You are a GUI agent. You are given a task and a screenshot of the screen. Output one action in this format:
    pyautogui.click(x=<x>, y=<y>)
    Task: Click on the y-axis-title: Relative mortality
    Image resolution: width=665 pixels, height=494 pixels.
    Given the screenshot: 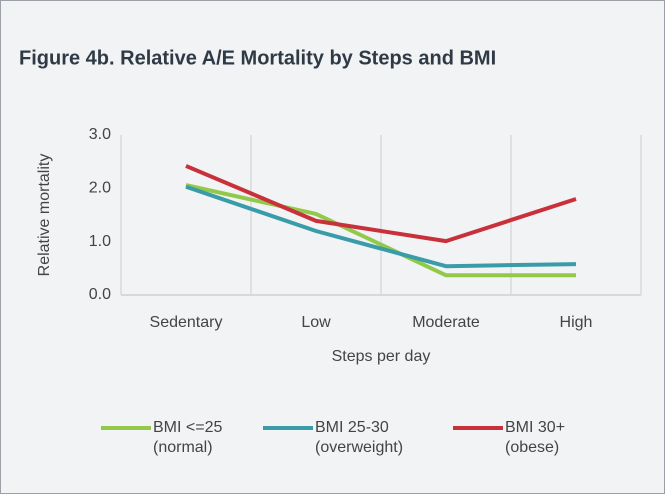 What is the action you would take?
    pyautogui.click(x=44, y=215)
    